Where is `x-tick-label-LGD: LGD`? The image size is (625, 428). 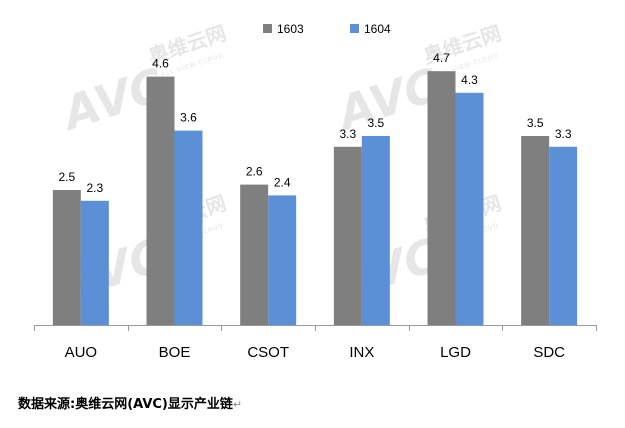
x-tick-label-LGD: LGD is located at coordinates (455, 352).